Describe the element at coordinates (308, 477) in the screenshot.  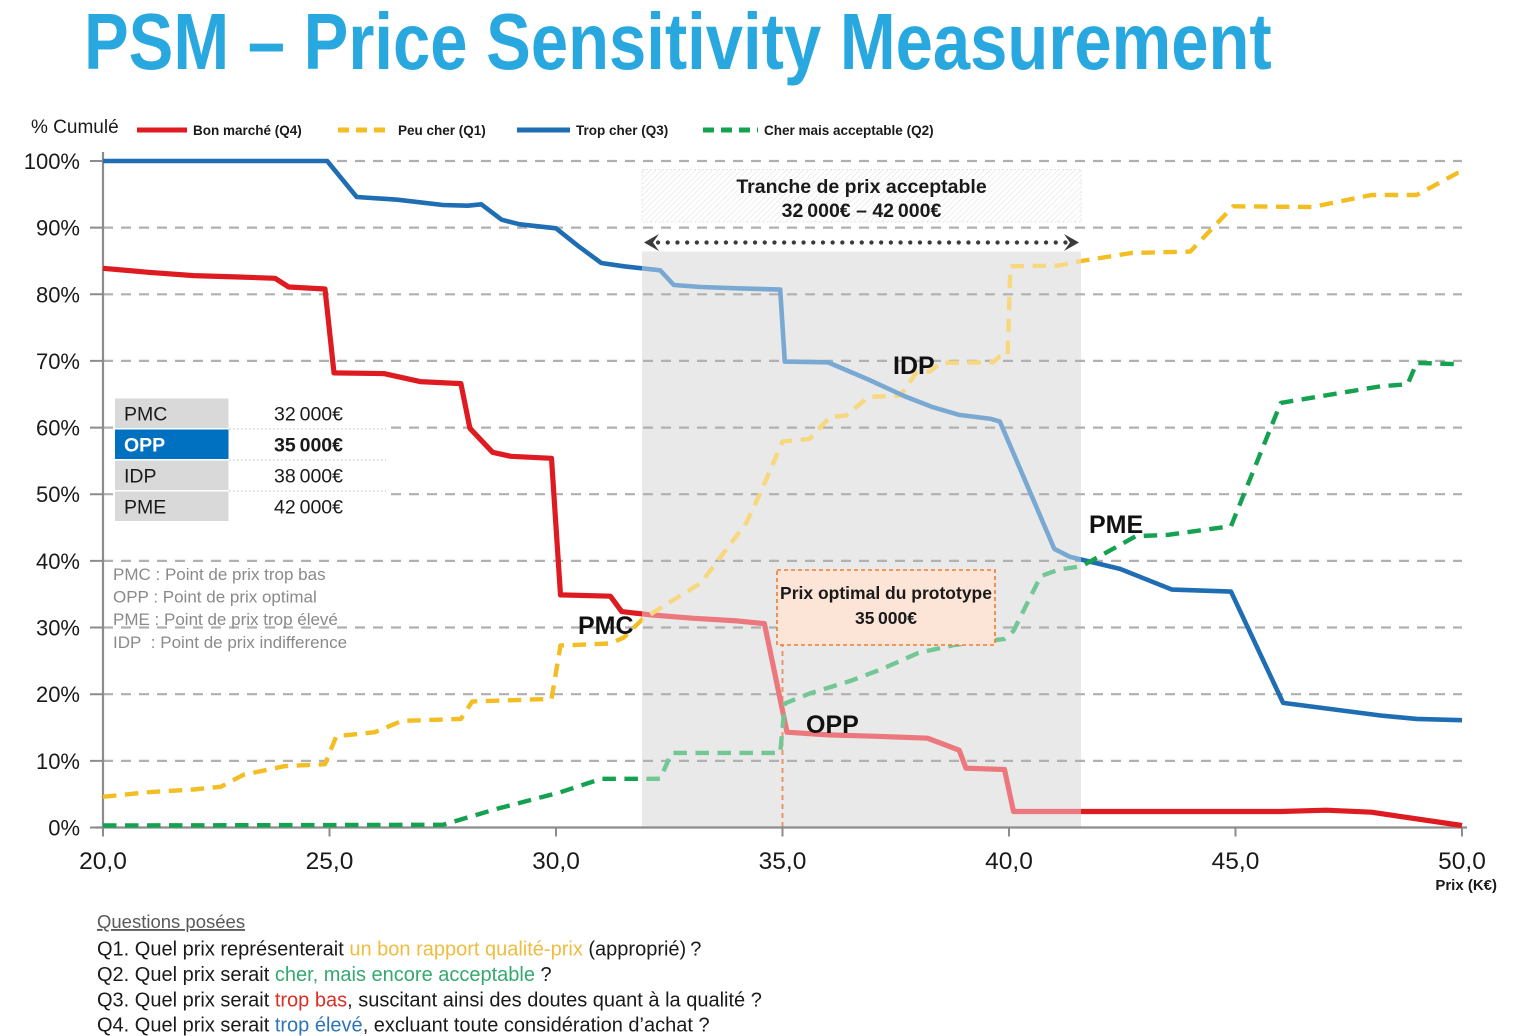
I see `svg-text: 38 000€` at that location.